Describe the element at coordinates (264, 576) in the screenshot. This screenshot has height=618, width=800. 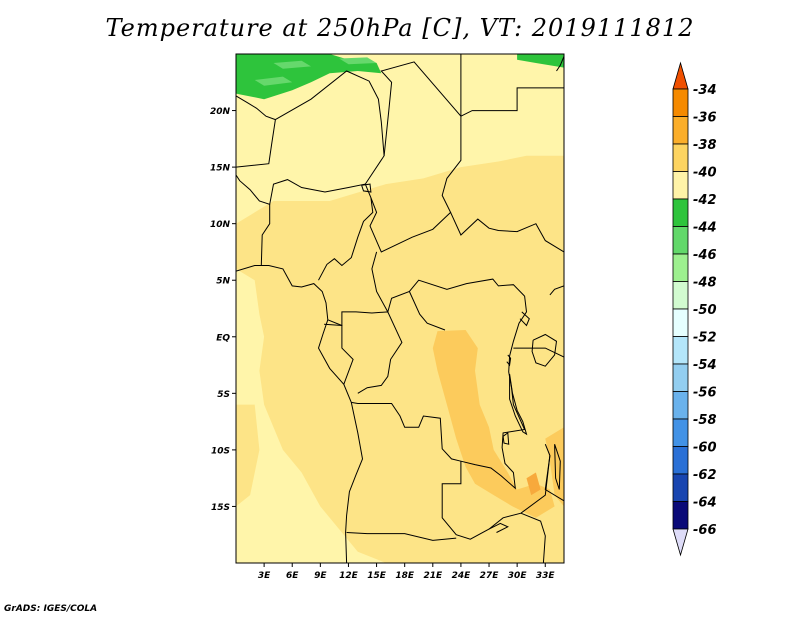
I see `lon-tick-label: 3E` at that location.